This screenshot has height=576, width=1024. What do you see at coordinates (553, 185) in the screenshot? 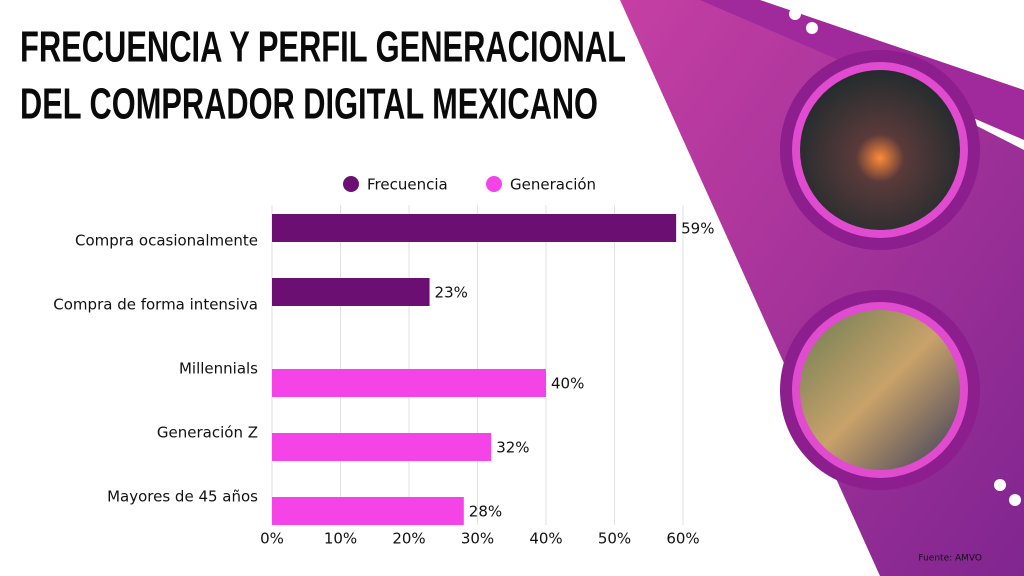
I see `legend-label: Generación` at bounding box center [553, 185].